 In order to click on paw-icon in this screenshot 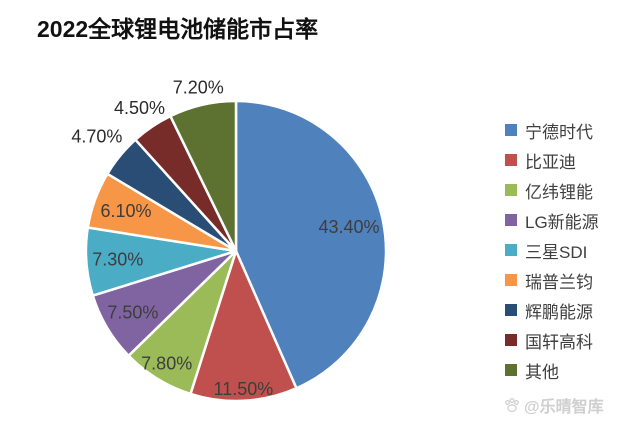, I will do `click(512, 405)`.